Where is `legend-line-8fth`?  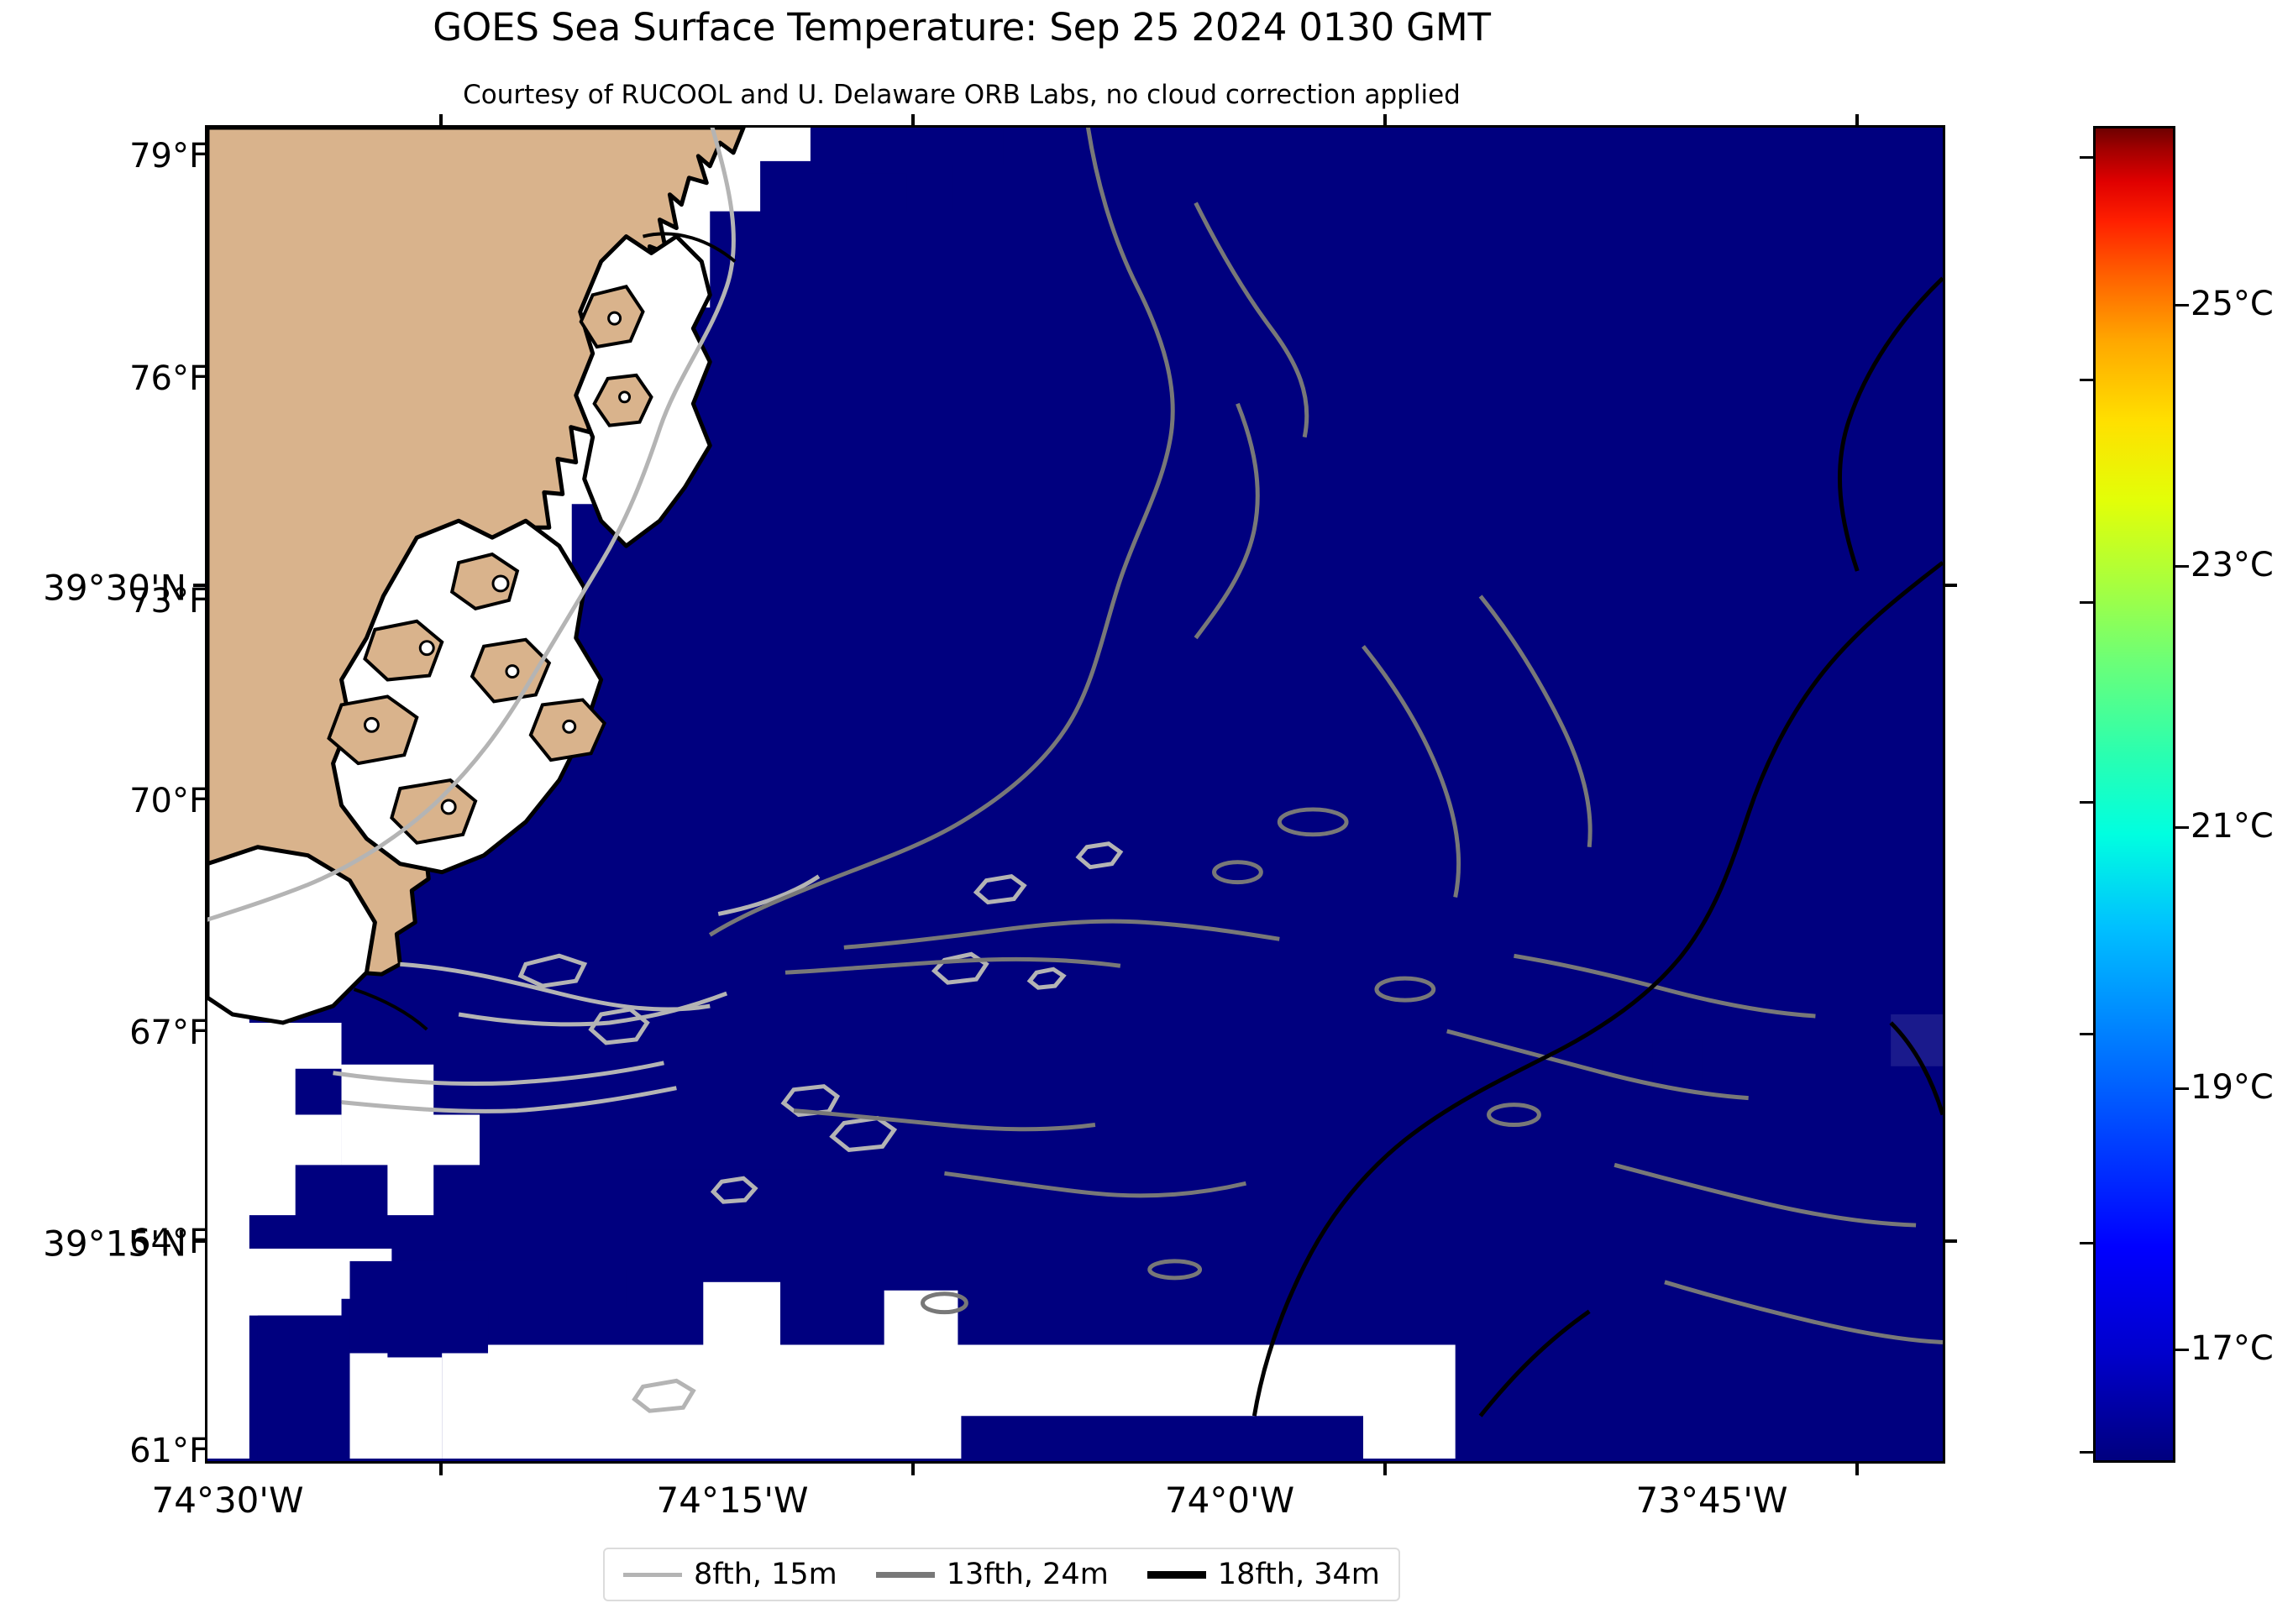
legend-line-8fth is located at coordinates (652, 1574).